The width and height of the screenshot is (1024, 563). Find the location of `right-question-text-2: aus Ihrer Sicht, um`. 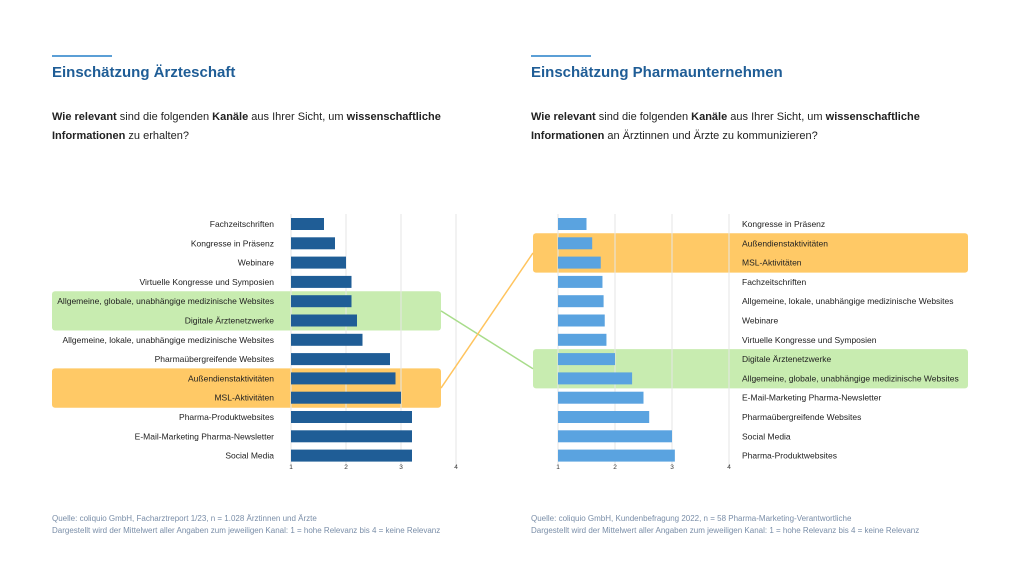

right-question-text-2: aus Ihrer Sicht, um is located at coordinates (776, 117).